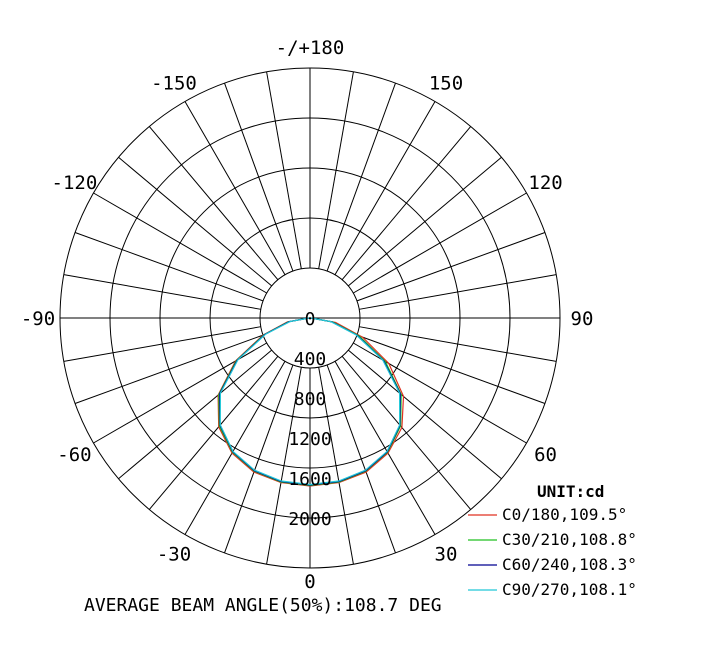  What do you see at coordinates (309, 419) in the screenshot?
I see `radial-tick-labels: 0 400 800 1200 1600 2000` at bounding box center [309, 419].